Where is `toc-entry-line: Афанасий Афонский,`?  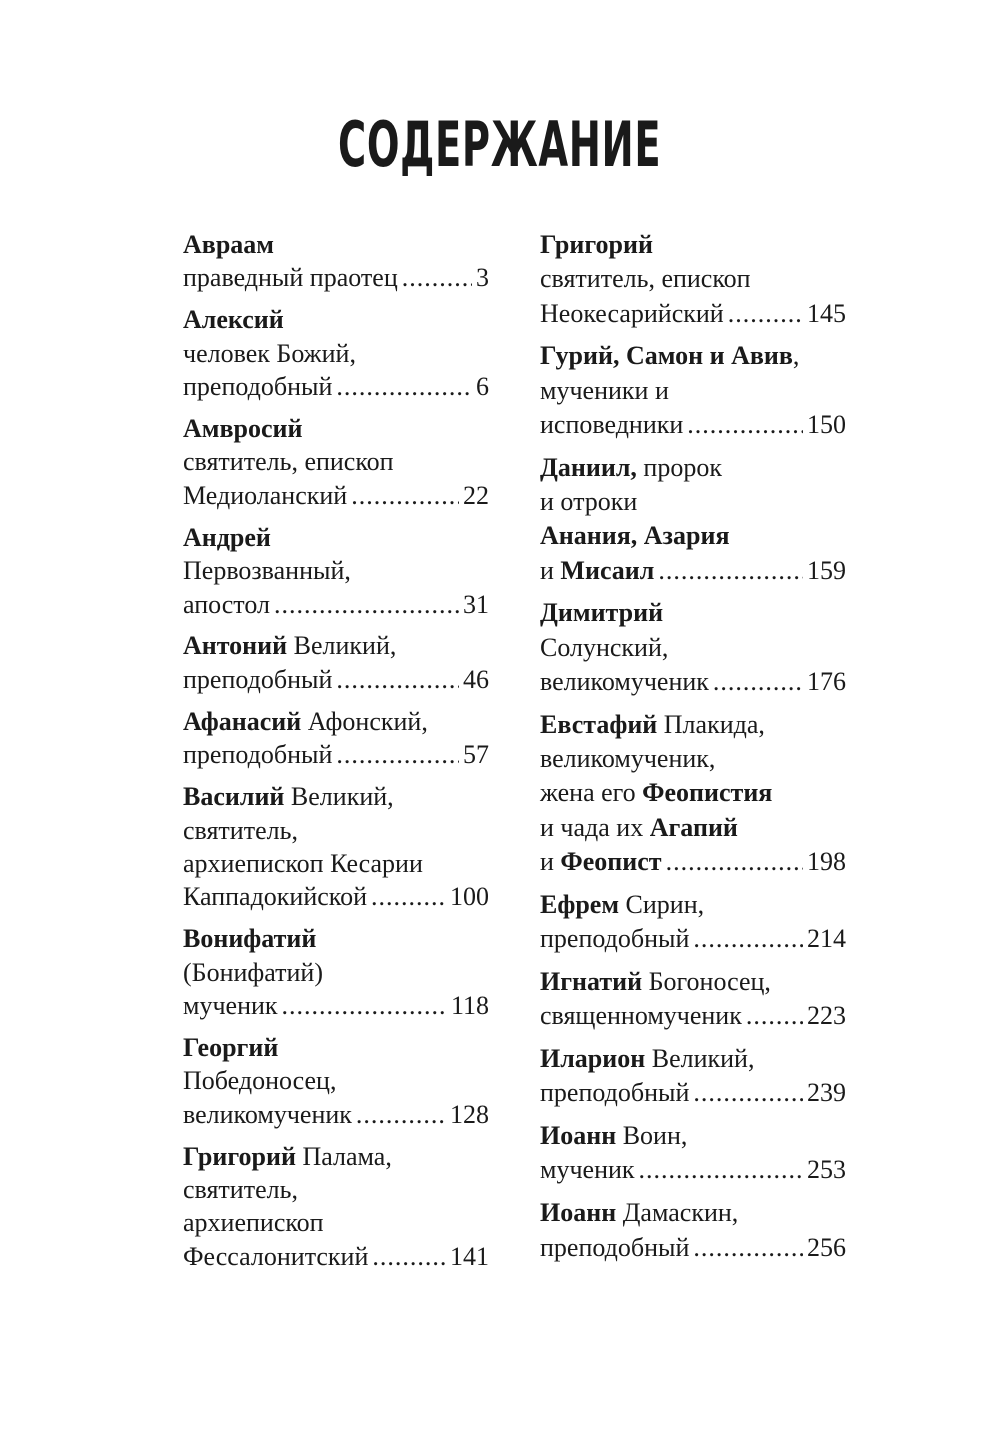 toc-entry-line: Афанасий Афонский, is located at coordinates (336, 721).